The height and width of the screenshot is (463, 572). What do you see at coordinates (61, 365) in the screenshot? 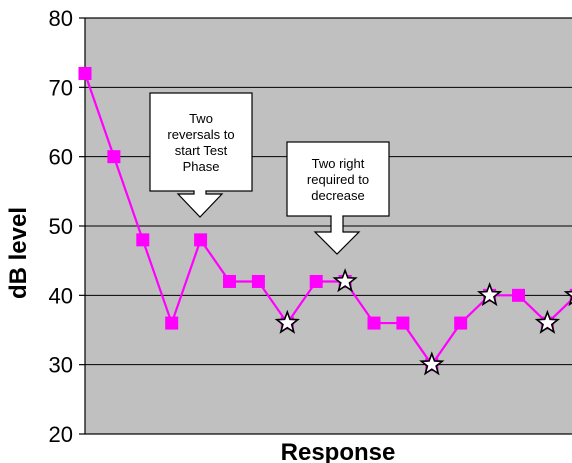
I see `y-tick-label: 30` at bounding box center [61, 365].